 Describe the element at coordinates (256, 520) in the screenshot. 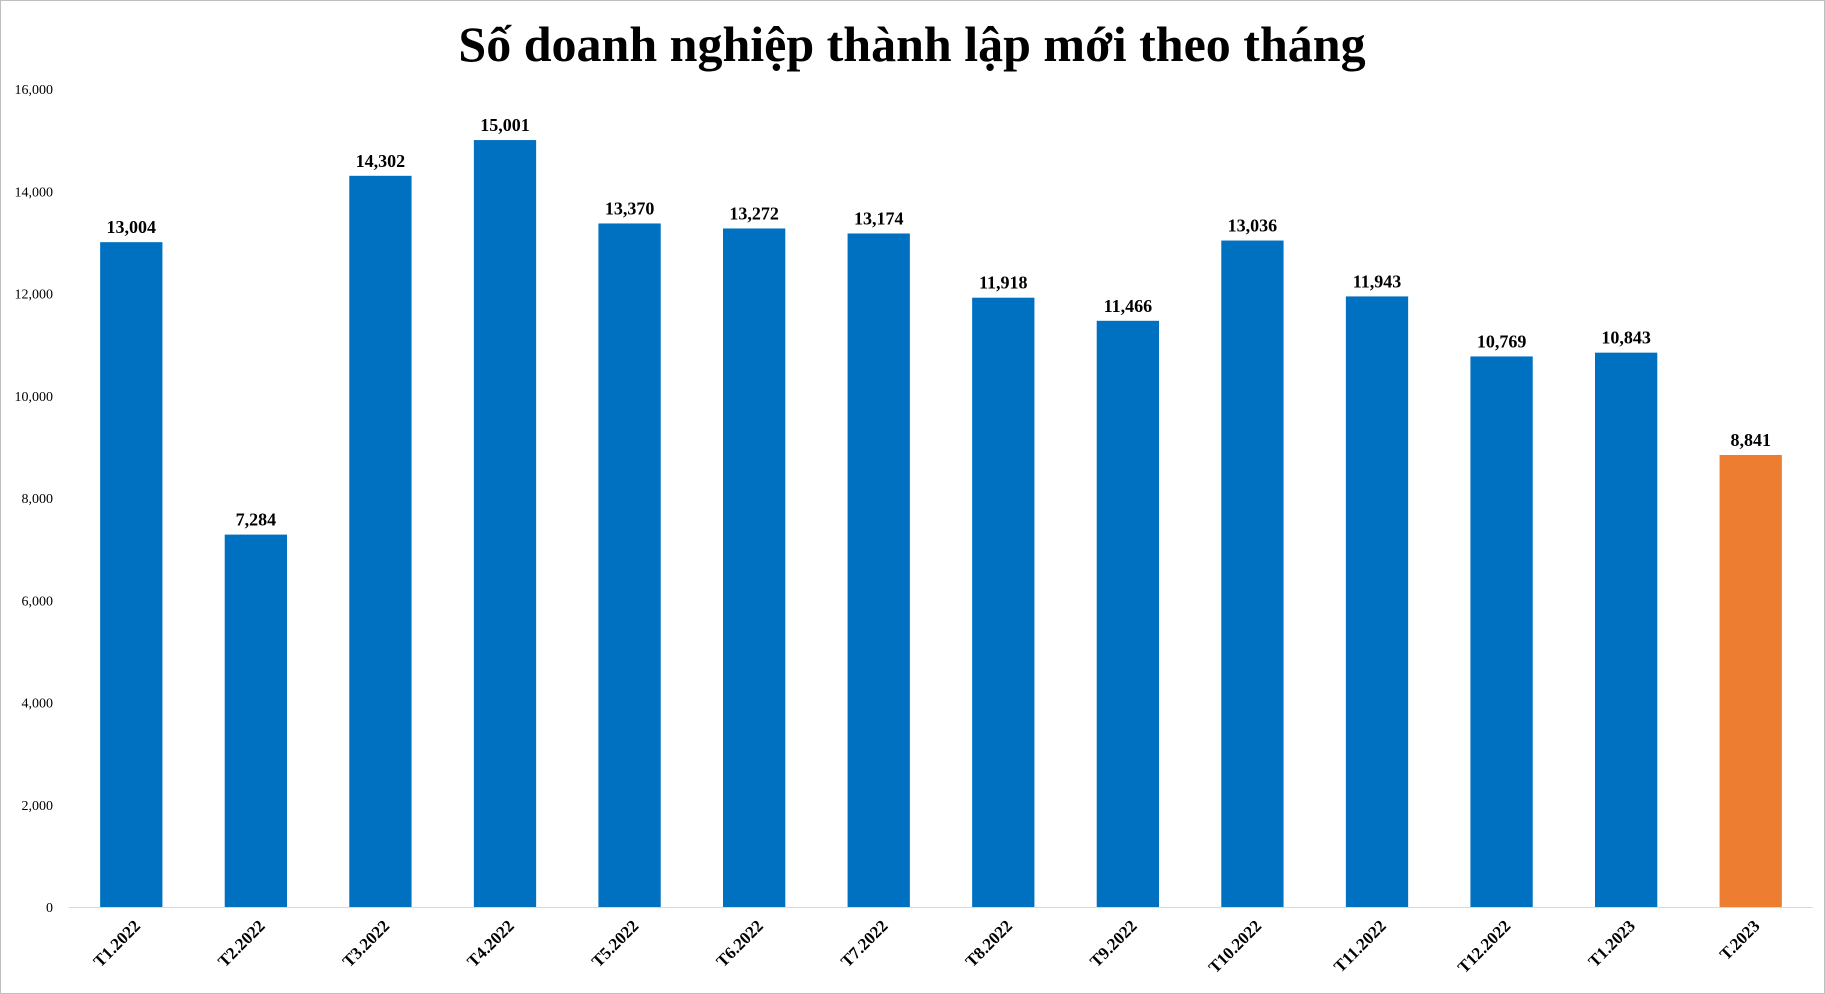

I see `data-label: 7,284` at that location.